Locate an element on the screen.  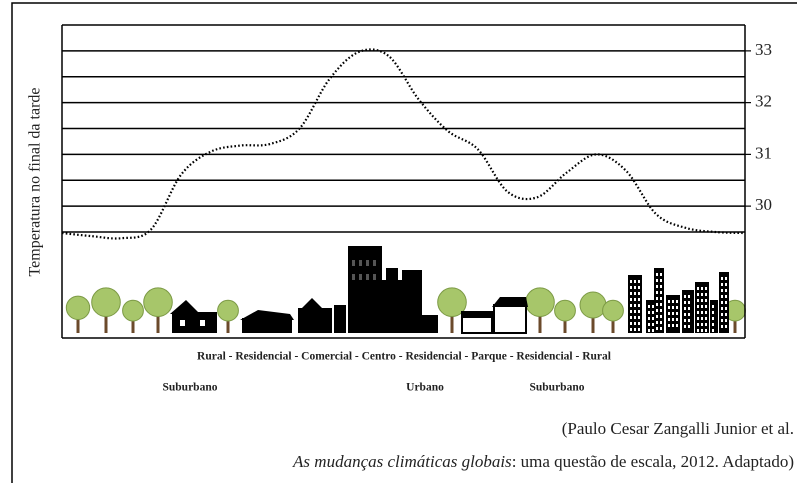
y-tick-label: 31 is located at coordinates (763, 152).